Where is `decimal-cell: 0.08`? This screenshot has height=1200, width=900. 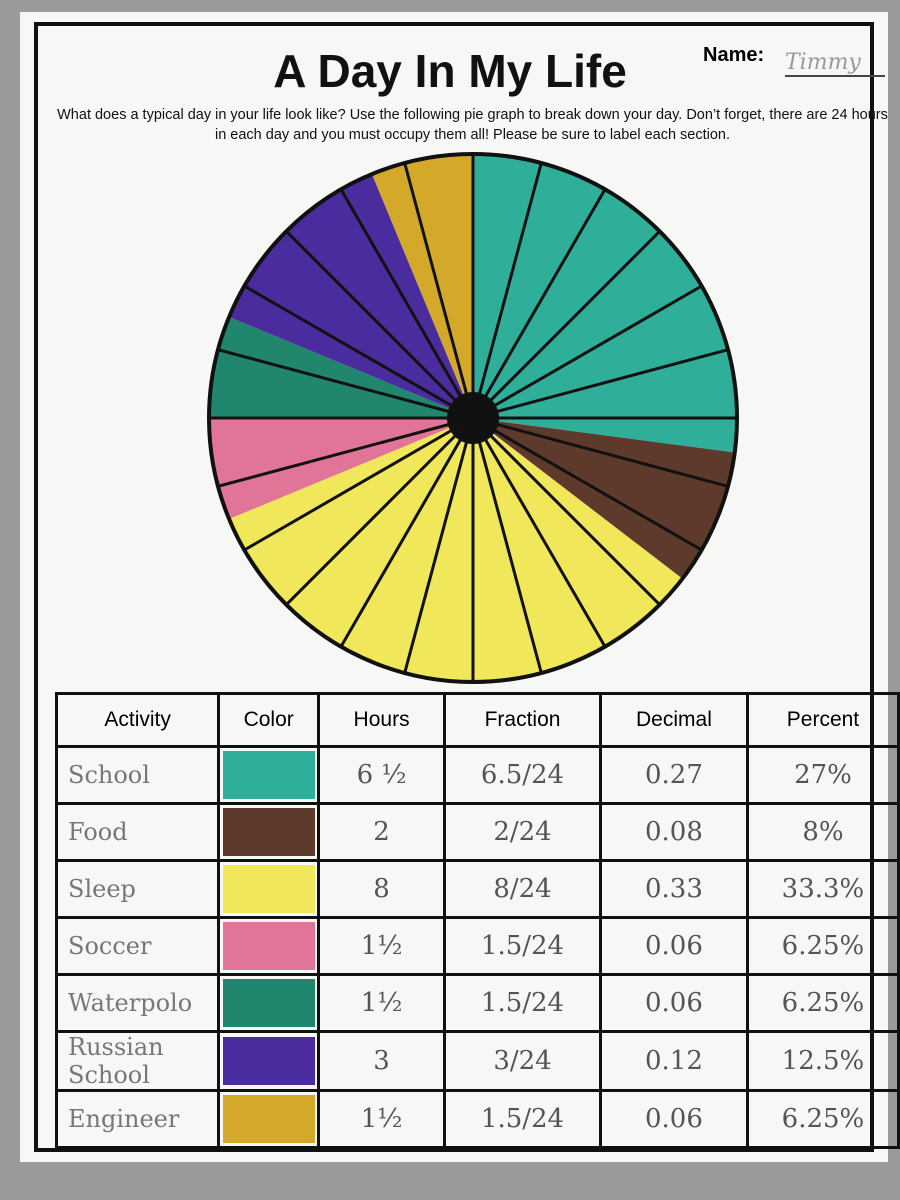 decimal-cell: 0.08 is located at coordinates (673, 832).